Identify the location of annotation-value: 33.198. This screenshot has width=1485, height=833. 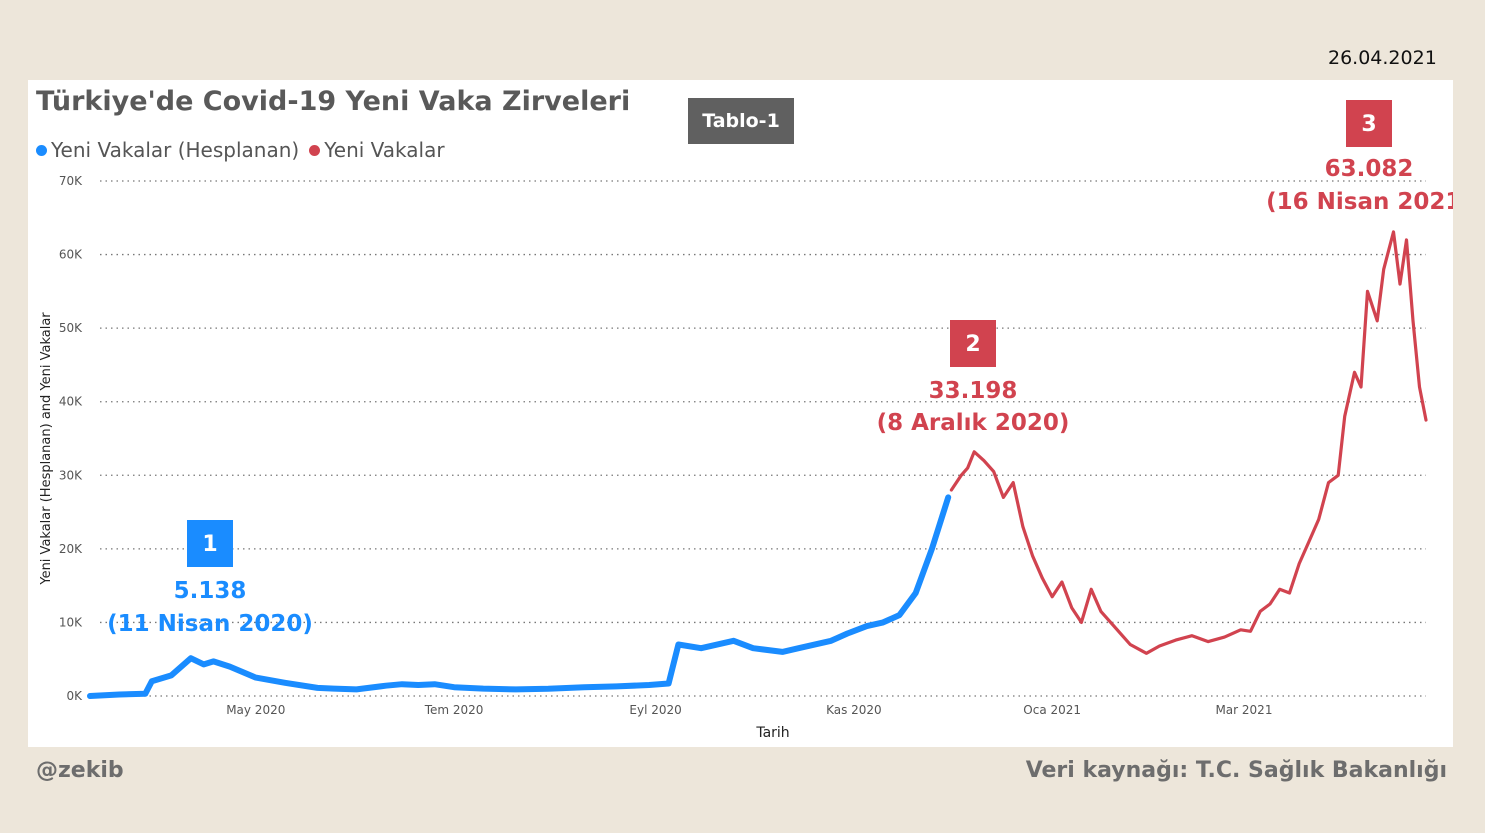
(973, 391).